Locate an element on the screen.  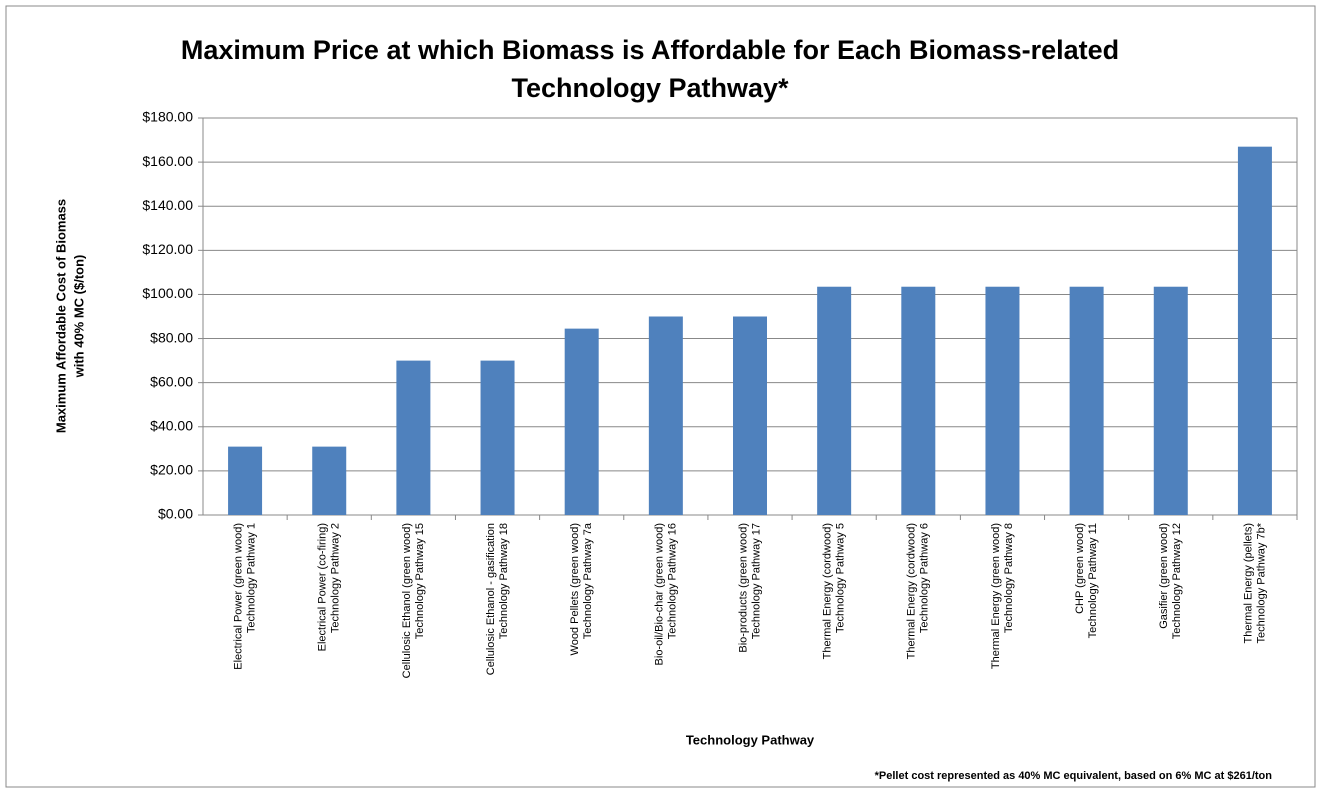
chart-title: Technology Pathway* is located at coordinates (650, 88).